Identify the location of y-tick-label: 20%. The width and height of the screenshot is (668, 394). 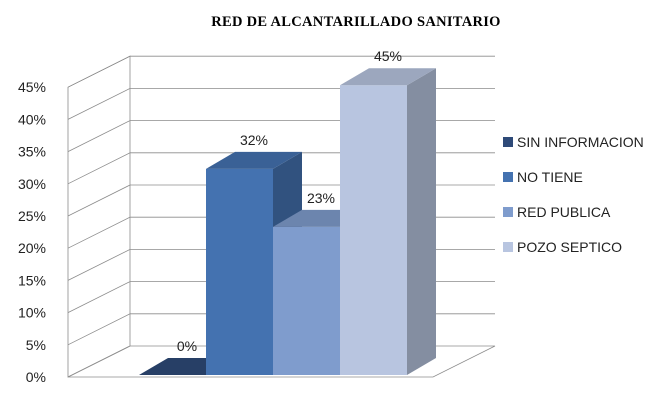
(32, 248).